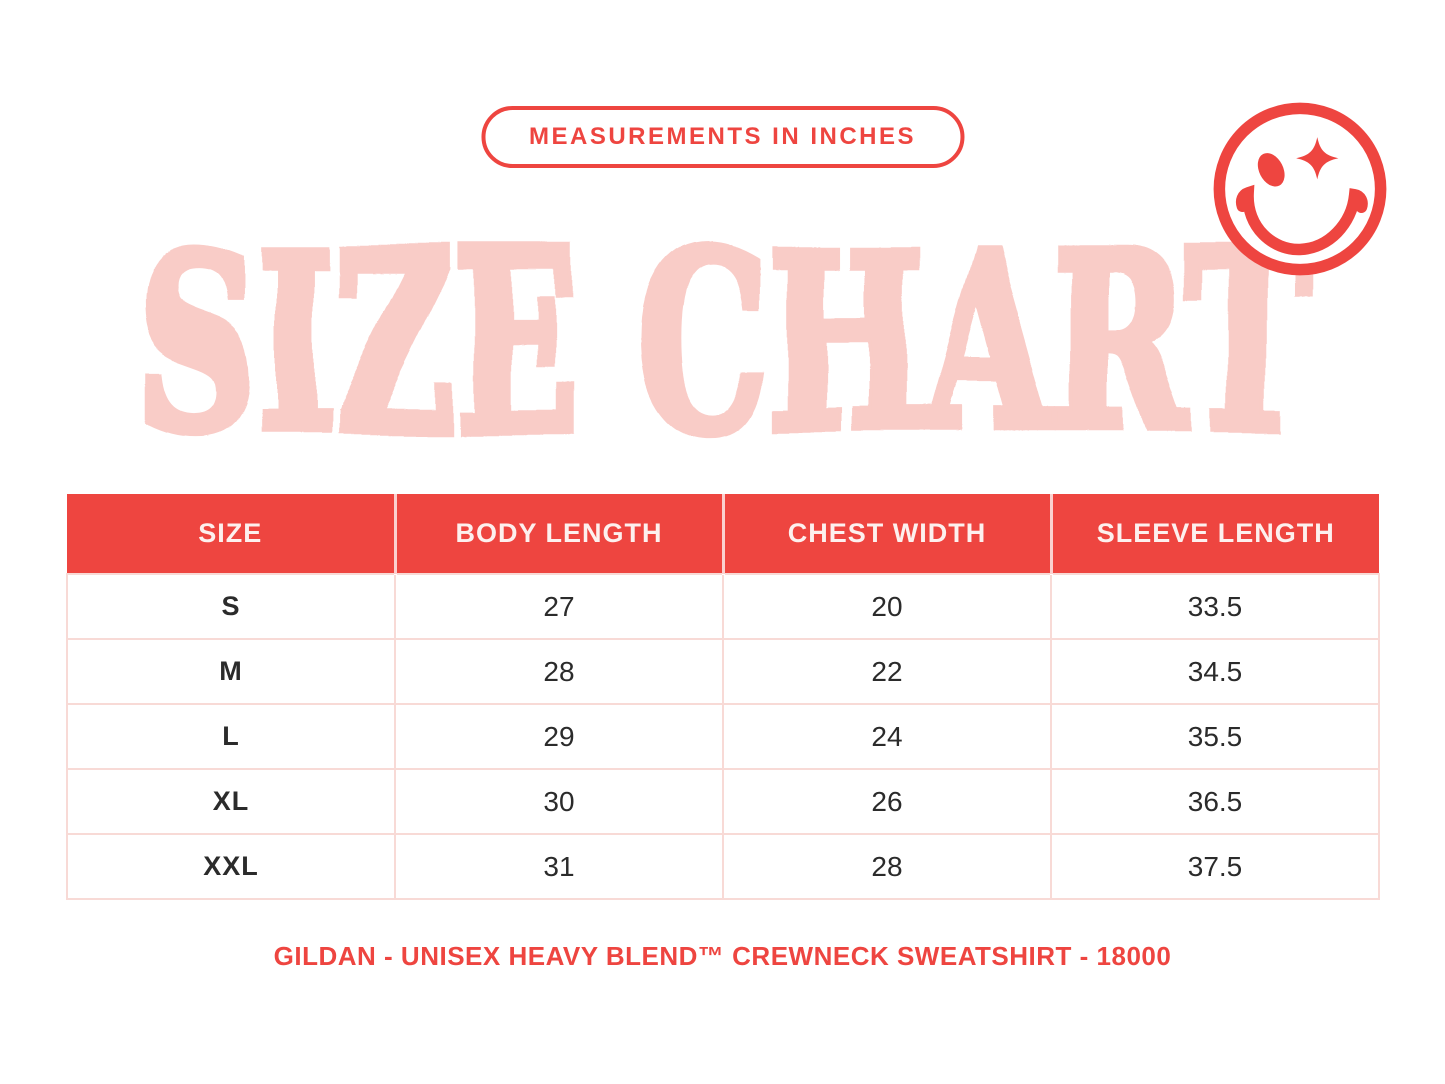  I want to click on header-body-length: BODY LENGTH, so click(560, 534).